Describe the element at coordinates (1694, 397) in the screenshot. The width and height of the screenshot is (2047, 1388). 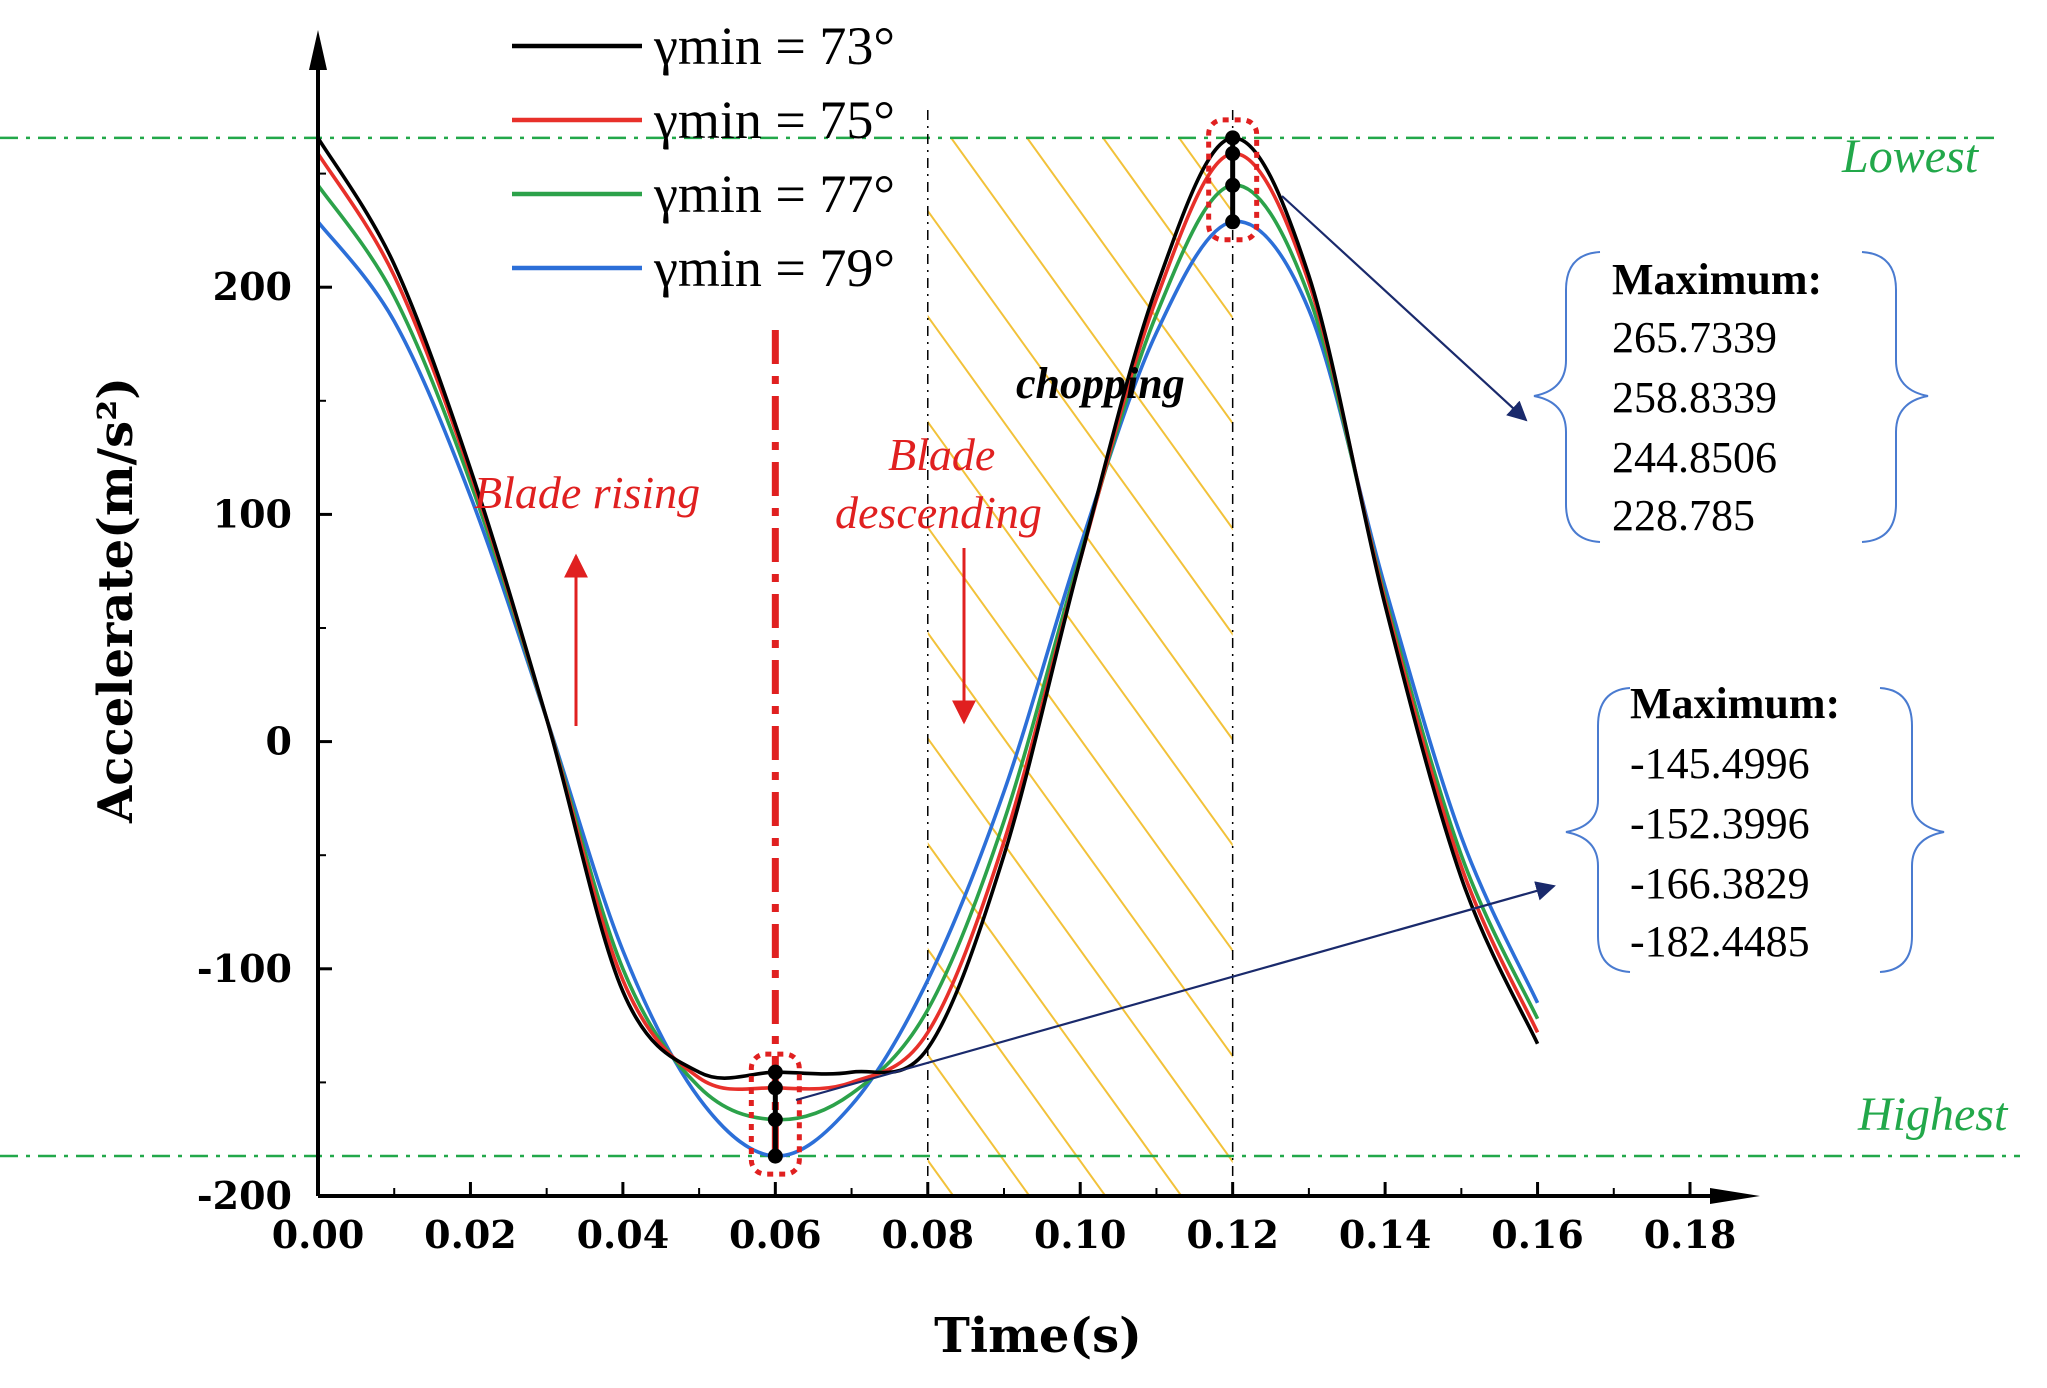
I see `max-box-value: 258.8339` at that location.